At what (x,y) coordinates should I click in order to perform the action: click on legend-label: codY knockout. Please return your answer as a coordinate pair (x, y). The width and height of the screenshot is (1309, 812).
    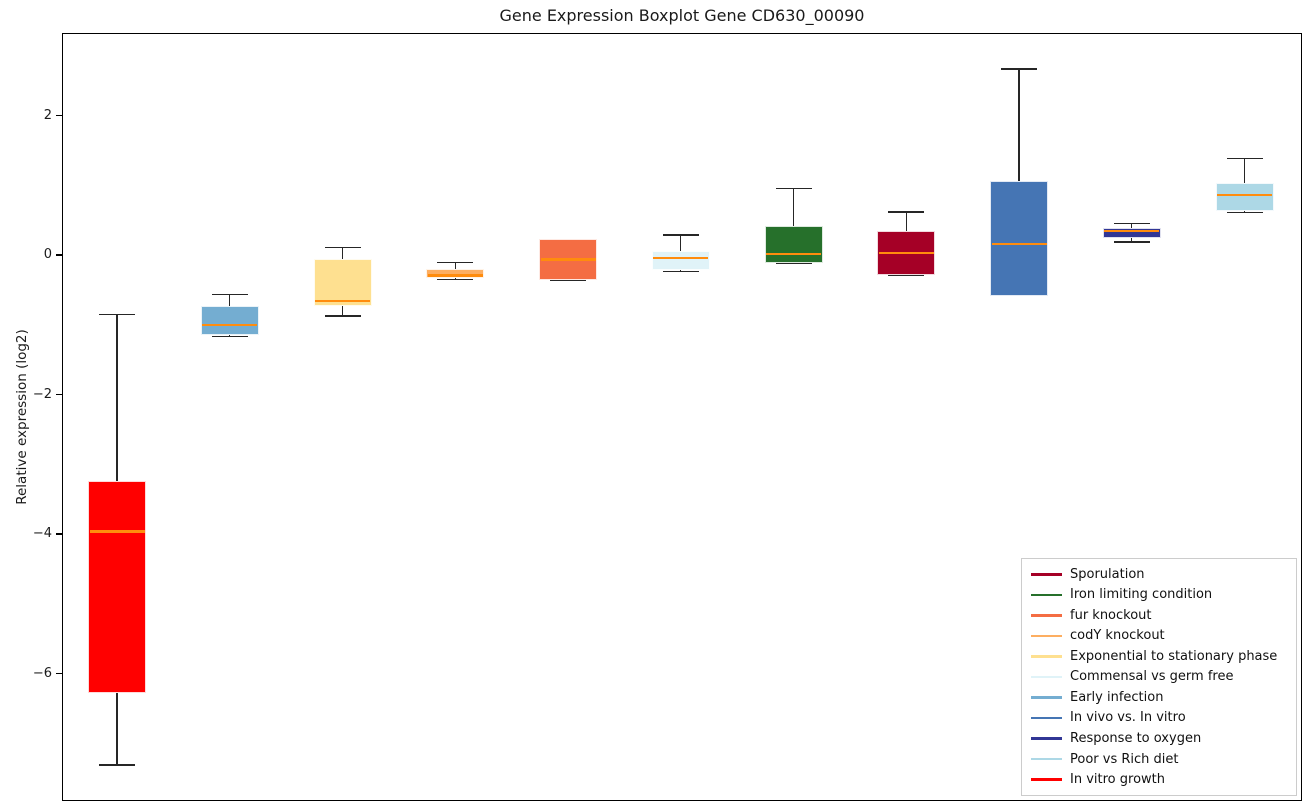
    Looking at the image, I should click on (1117, 636).